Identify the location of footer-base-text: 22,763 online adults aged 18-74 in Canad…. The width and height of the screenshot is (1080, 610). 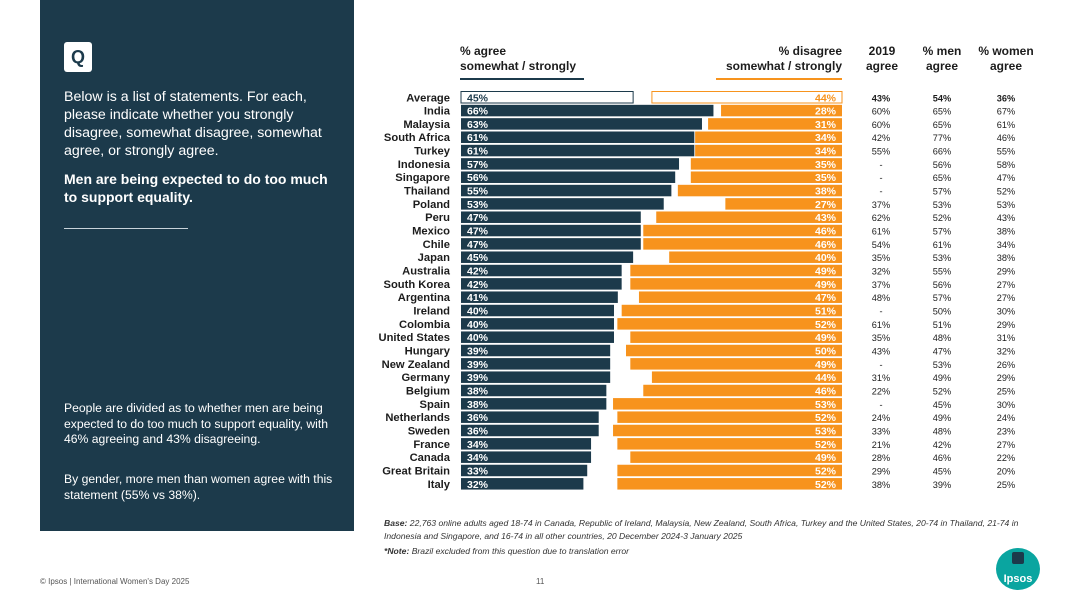
(701, 529).